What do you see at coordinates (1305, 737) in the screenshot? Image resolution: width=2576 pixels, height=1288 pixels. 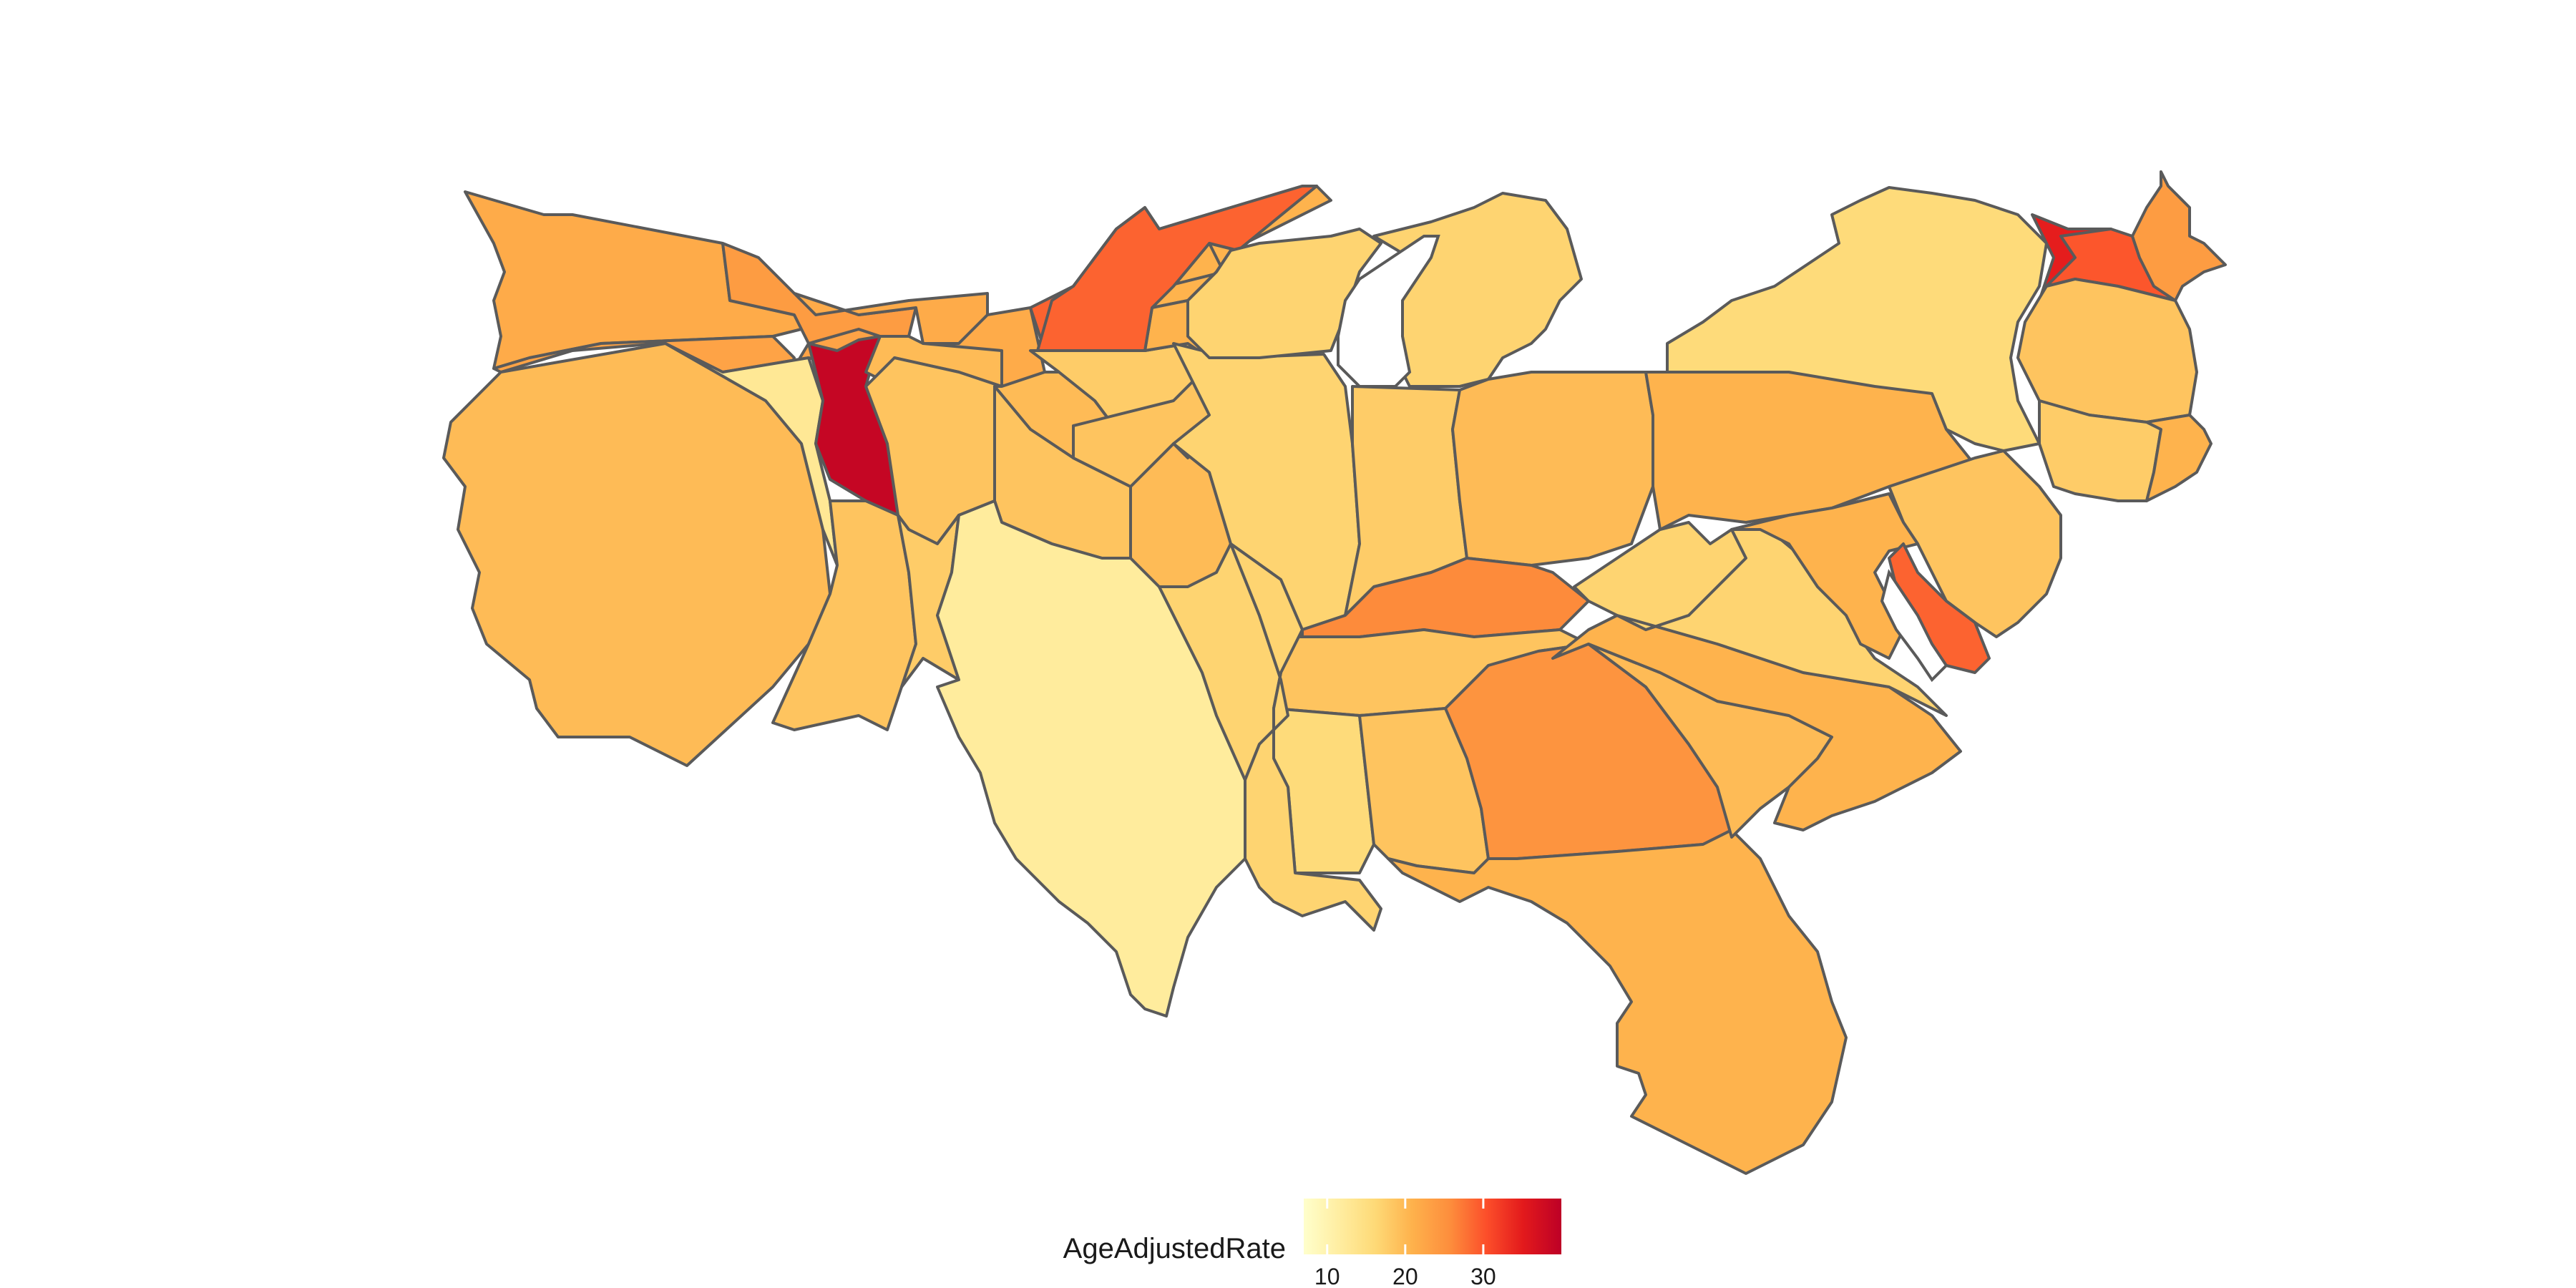 I see `region-louisiana-east` at bounding box center [1305, 737].